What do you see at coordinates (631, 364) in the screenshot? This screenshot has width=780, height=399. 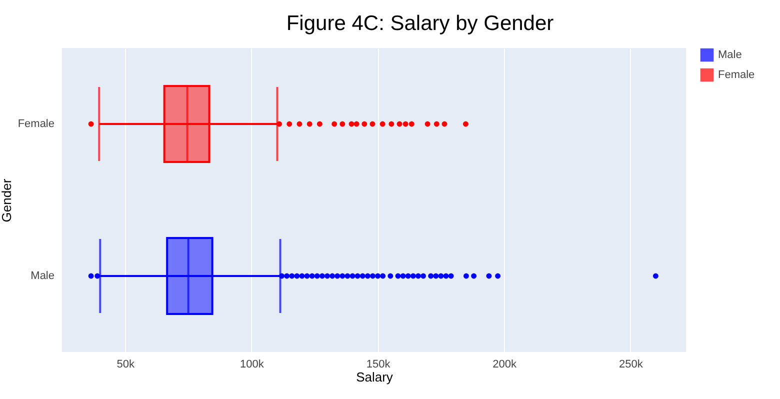 I see `x-tick-label: 250k` at bounding box center [631, 364].